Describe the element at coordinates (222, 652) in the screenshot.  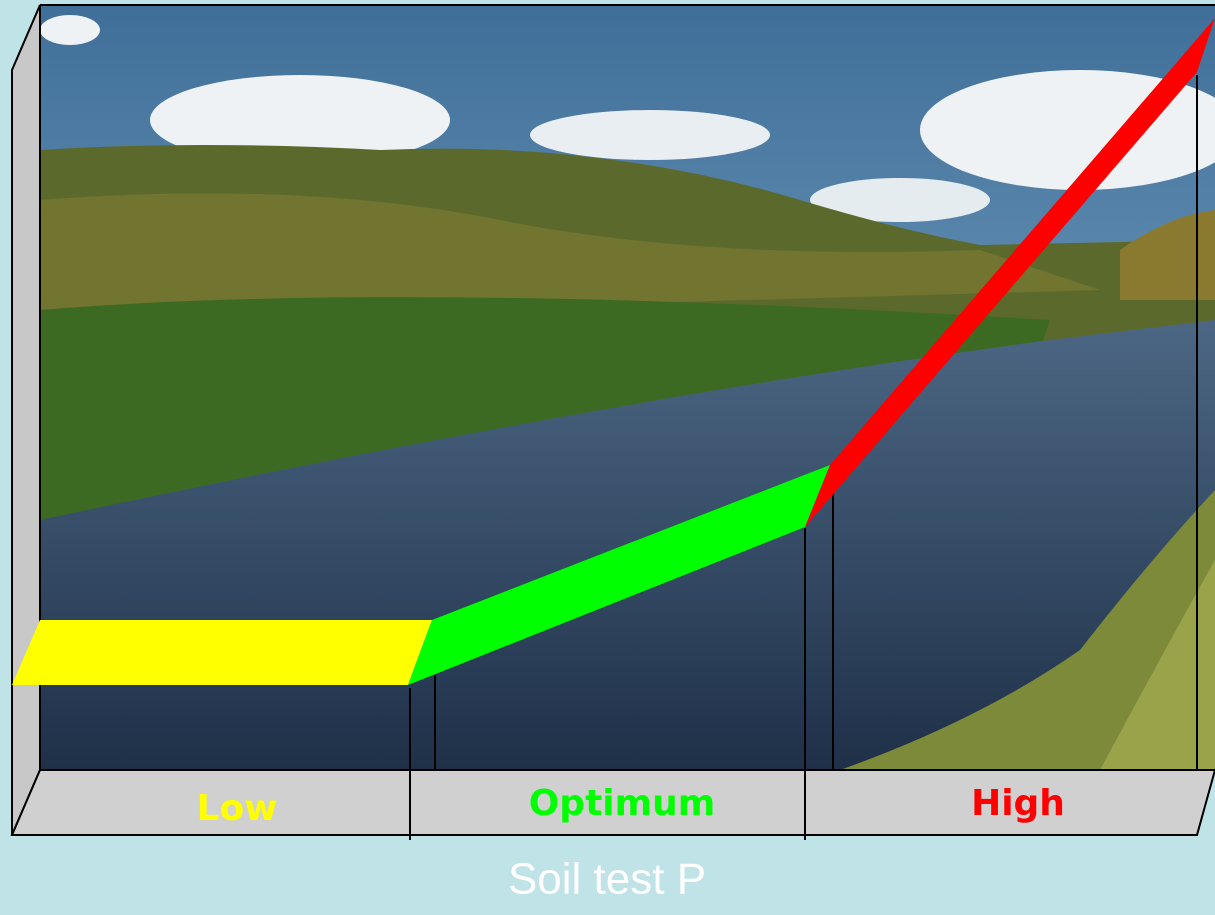
I see `low-segment` at that location.